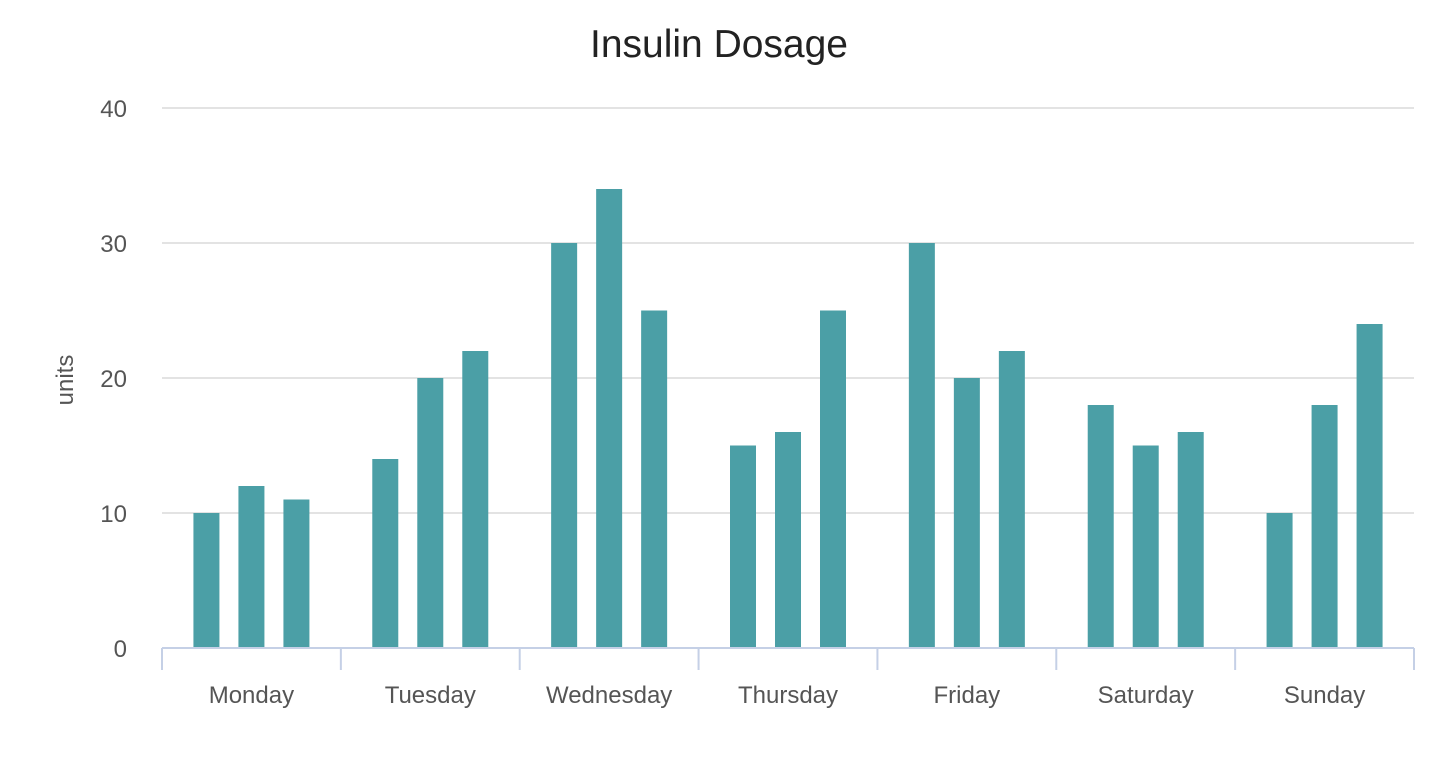 This screenshot has height=770, width=1438. I want to click on x-tick-label: Tuesday, so click(430, 695).